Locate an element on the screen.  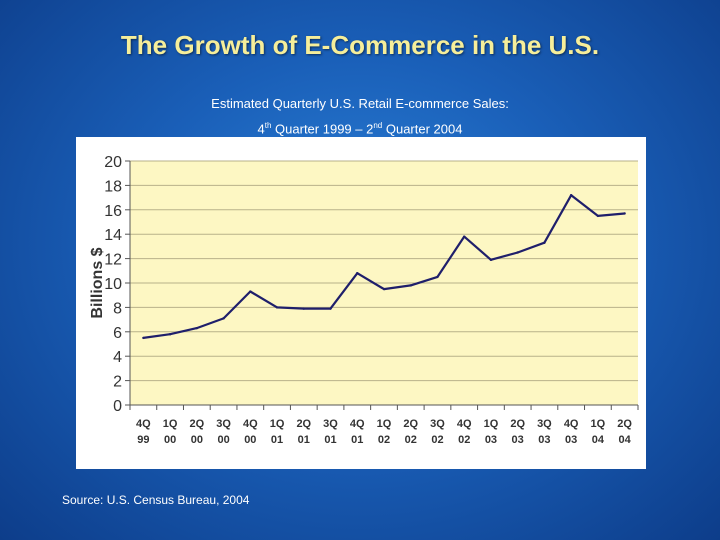
y-tick-label: 18 is located at coordinates (113, 186).